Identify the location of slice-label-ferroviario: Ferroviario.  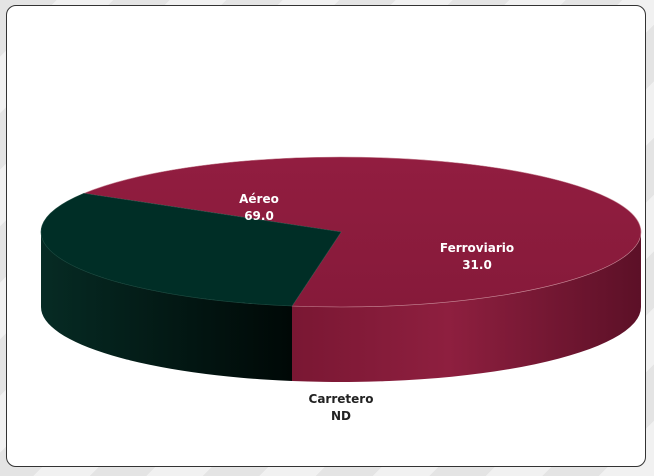
(477, 248).